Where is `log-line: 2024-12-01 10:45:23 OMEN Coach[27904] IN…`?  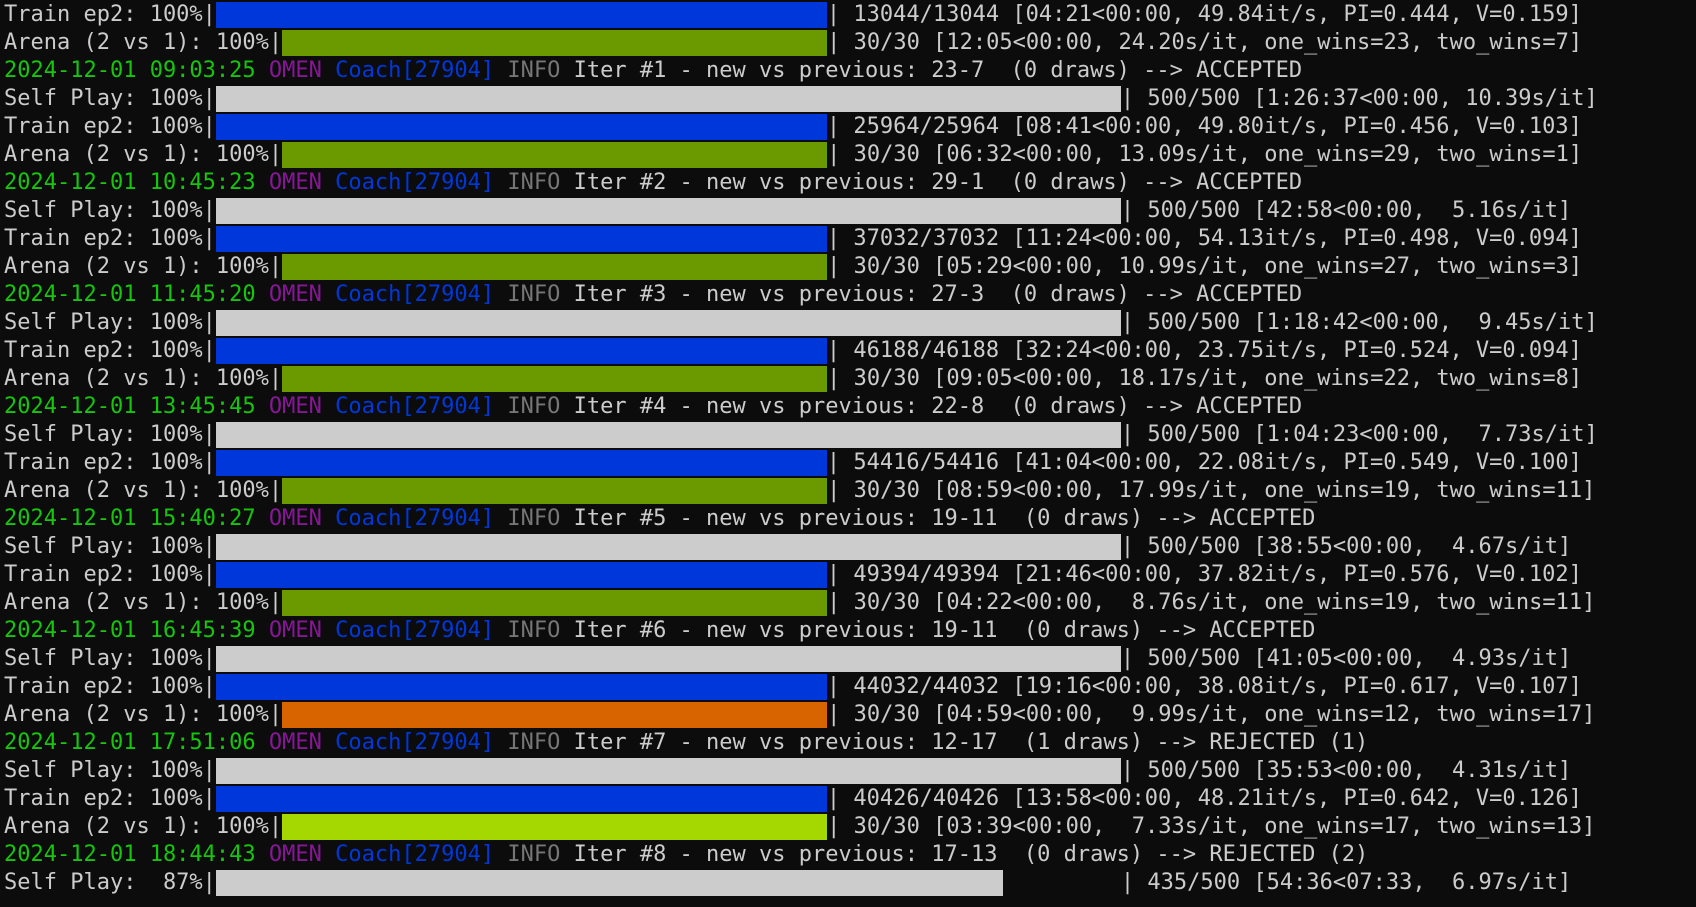 log-line: 2024-12-01 10:45:23 OMEN Coach[27904] IN… is located at coordinates (653, 183).